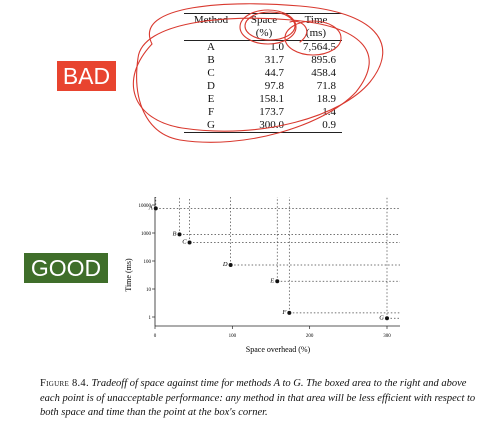 This screenshot has height=436, width=502. I want to click on unacceptable-regions, so click(277, 258).